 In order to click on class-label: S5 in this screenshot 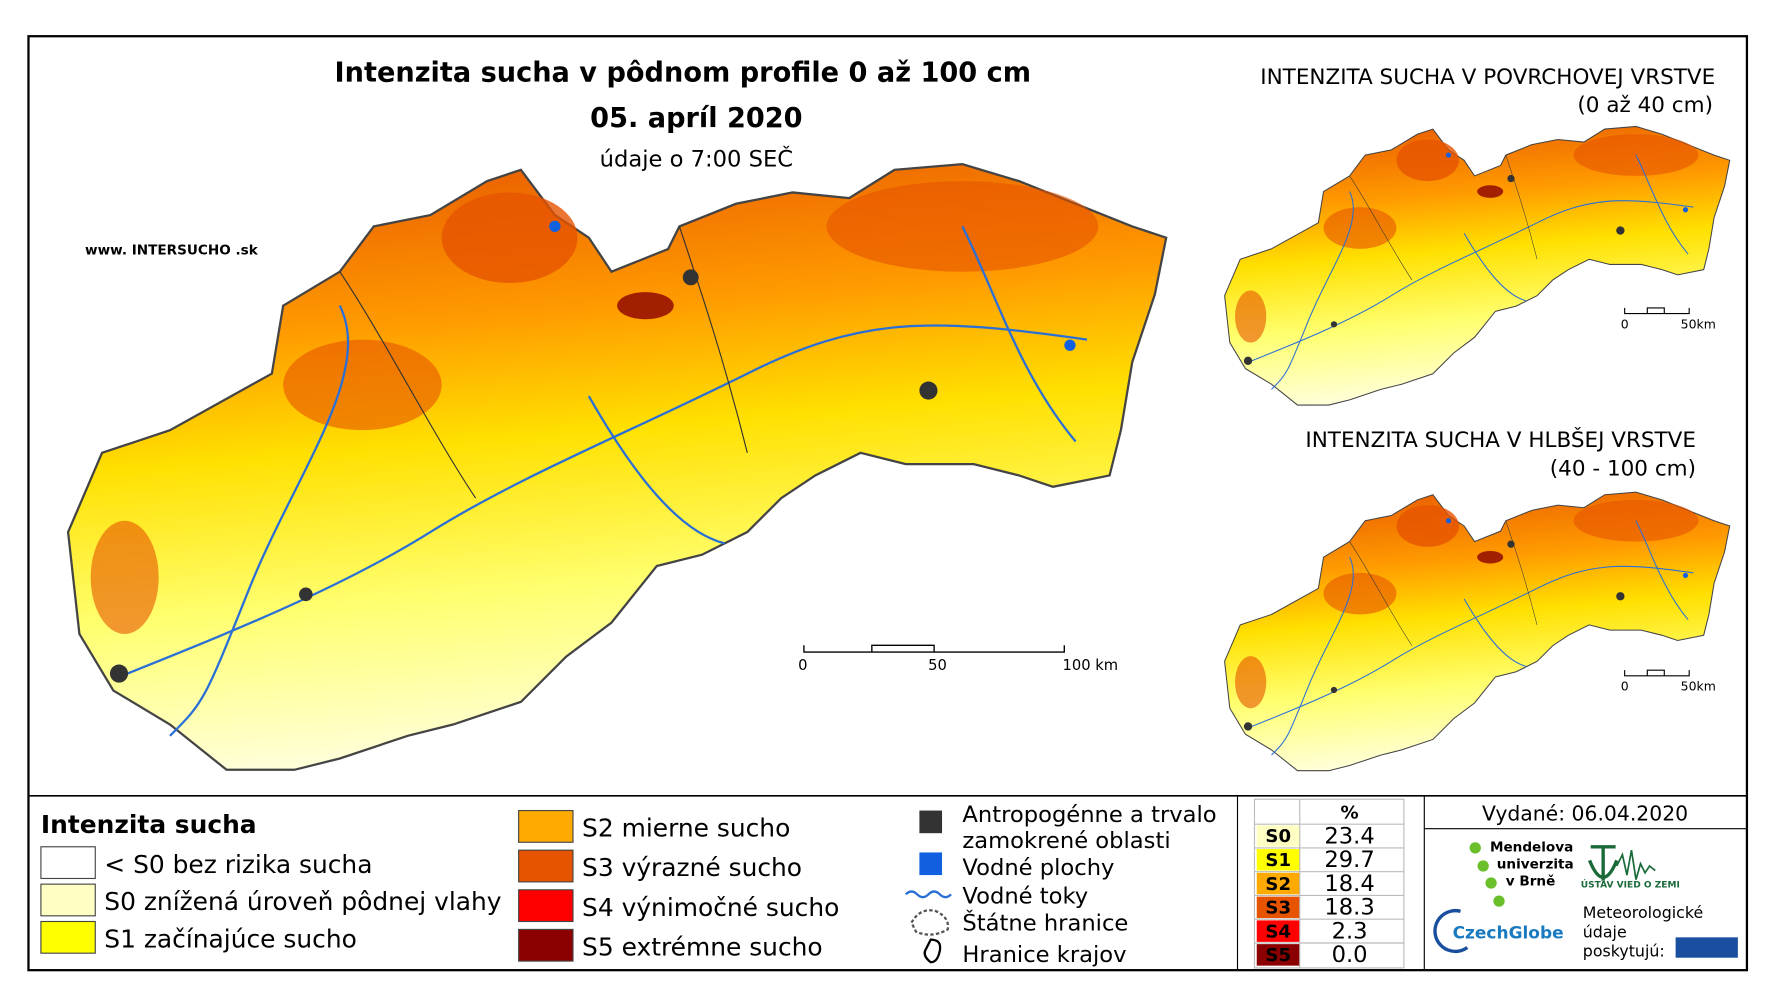, I will do `click(1278, 955)`.